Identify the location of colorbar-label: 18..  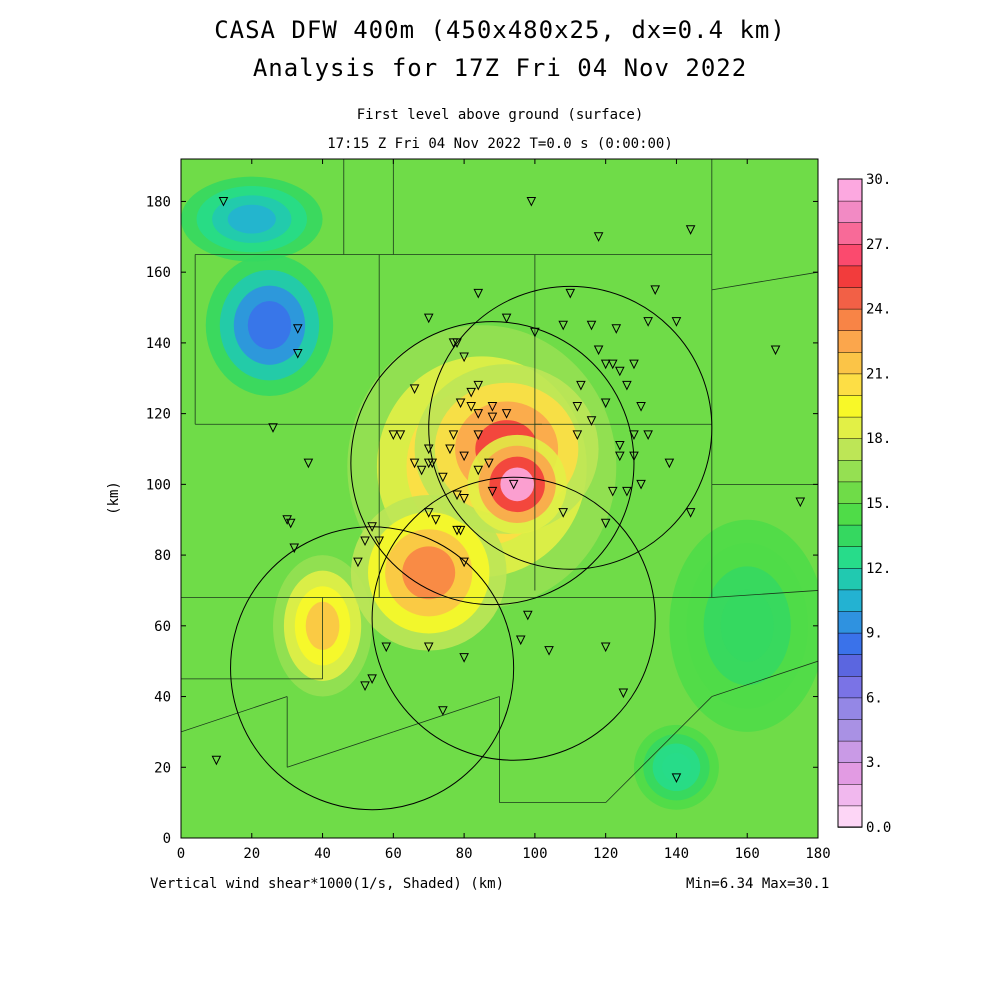
(878, 439).